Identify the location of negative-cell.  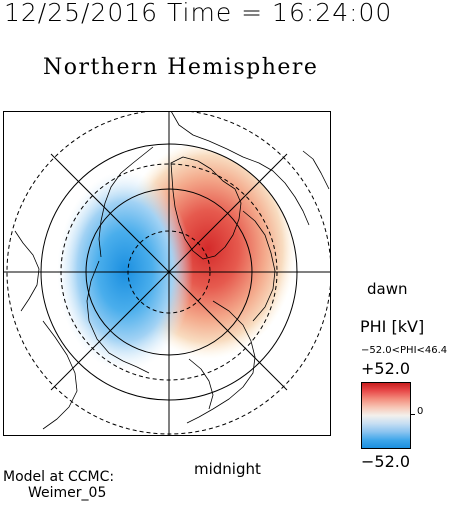
(125, 271).